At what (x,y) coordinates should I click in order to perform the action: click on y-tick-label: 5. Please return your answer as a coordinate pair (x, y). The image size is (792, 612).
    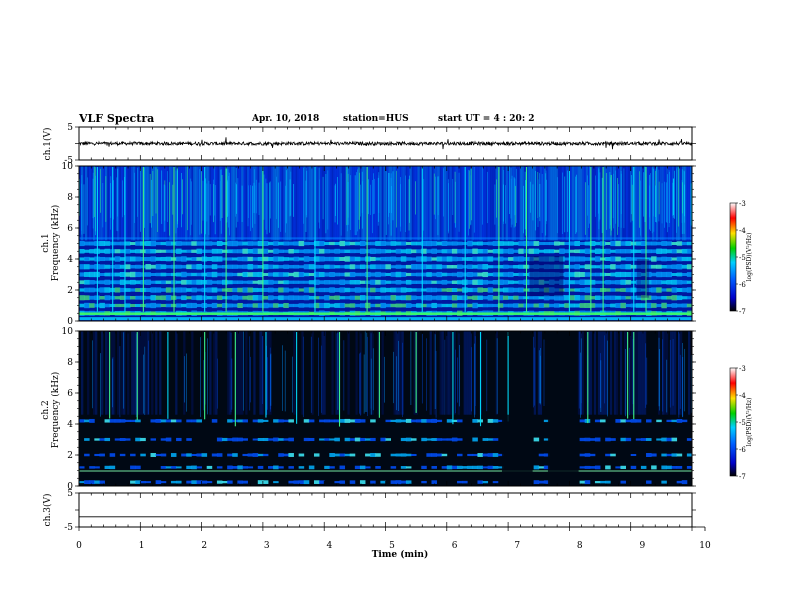
    Looking at the image, I should click on (70, 494).